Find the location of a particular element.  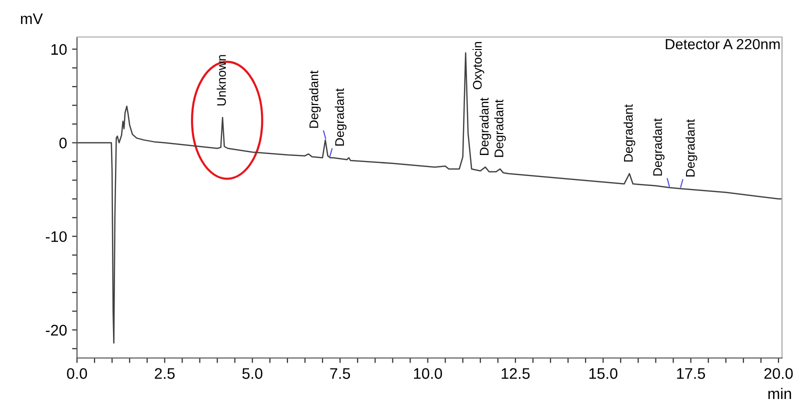

x-axis-title: min is located at coordinates (780, 393).